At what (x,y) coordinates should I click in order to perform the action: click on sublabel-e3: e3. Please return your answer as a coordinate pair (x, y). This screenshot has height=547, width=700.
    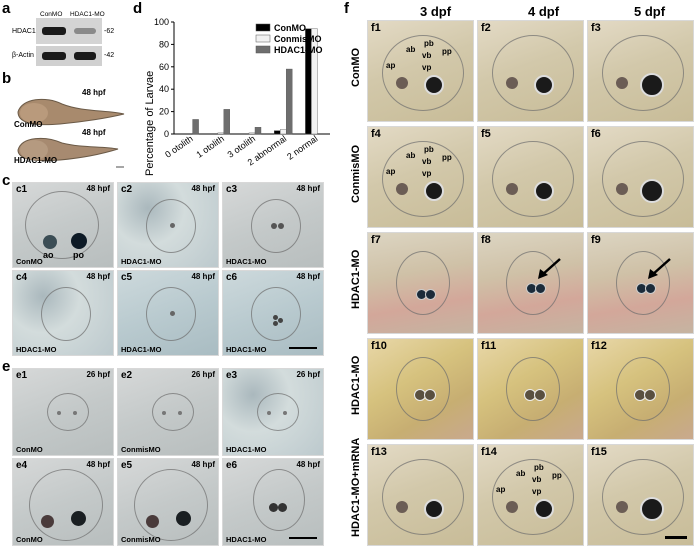
    Looking at the image, I should click on (232, 375).